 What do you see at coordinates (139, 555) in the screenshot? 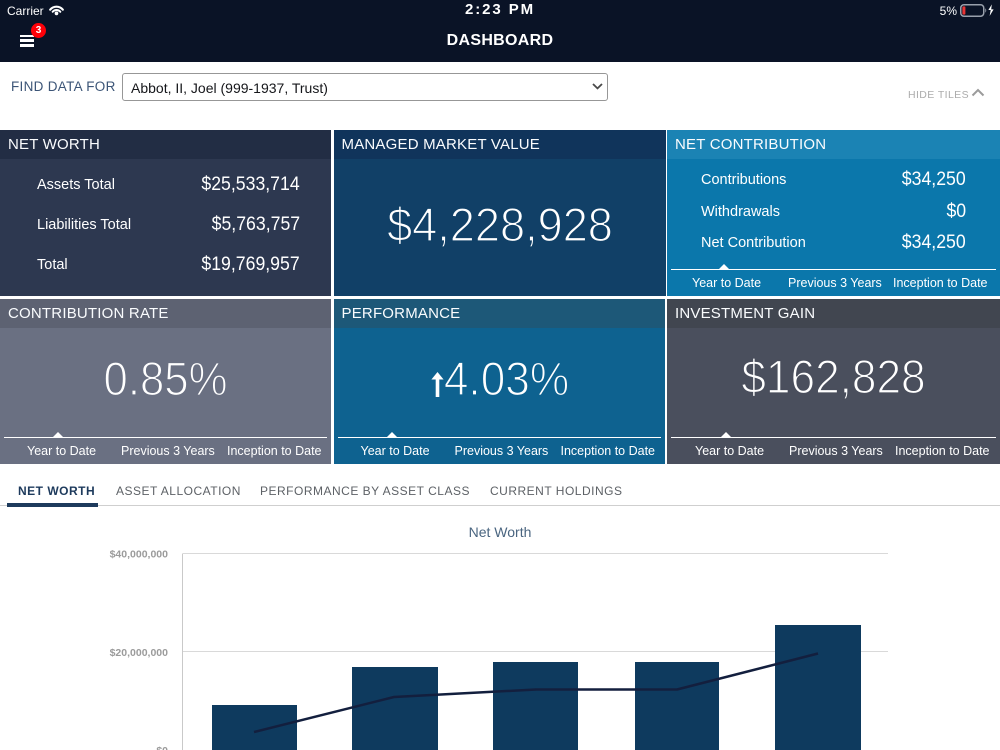
I see `svg-text: $40,000,000` at bounding box center [139, 555].